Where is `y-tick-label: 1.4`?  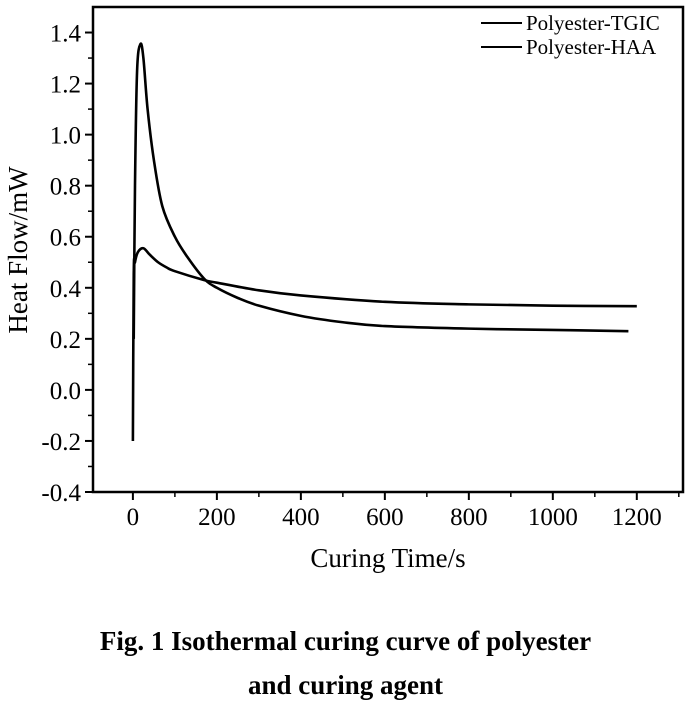 y-tick-label: 1.4 is located at coordinates (66, 34).